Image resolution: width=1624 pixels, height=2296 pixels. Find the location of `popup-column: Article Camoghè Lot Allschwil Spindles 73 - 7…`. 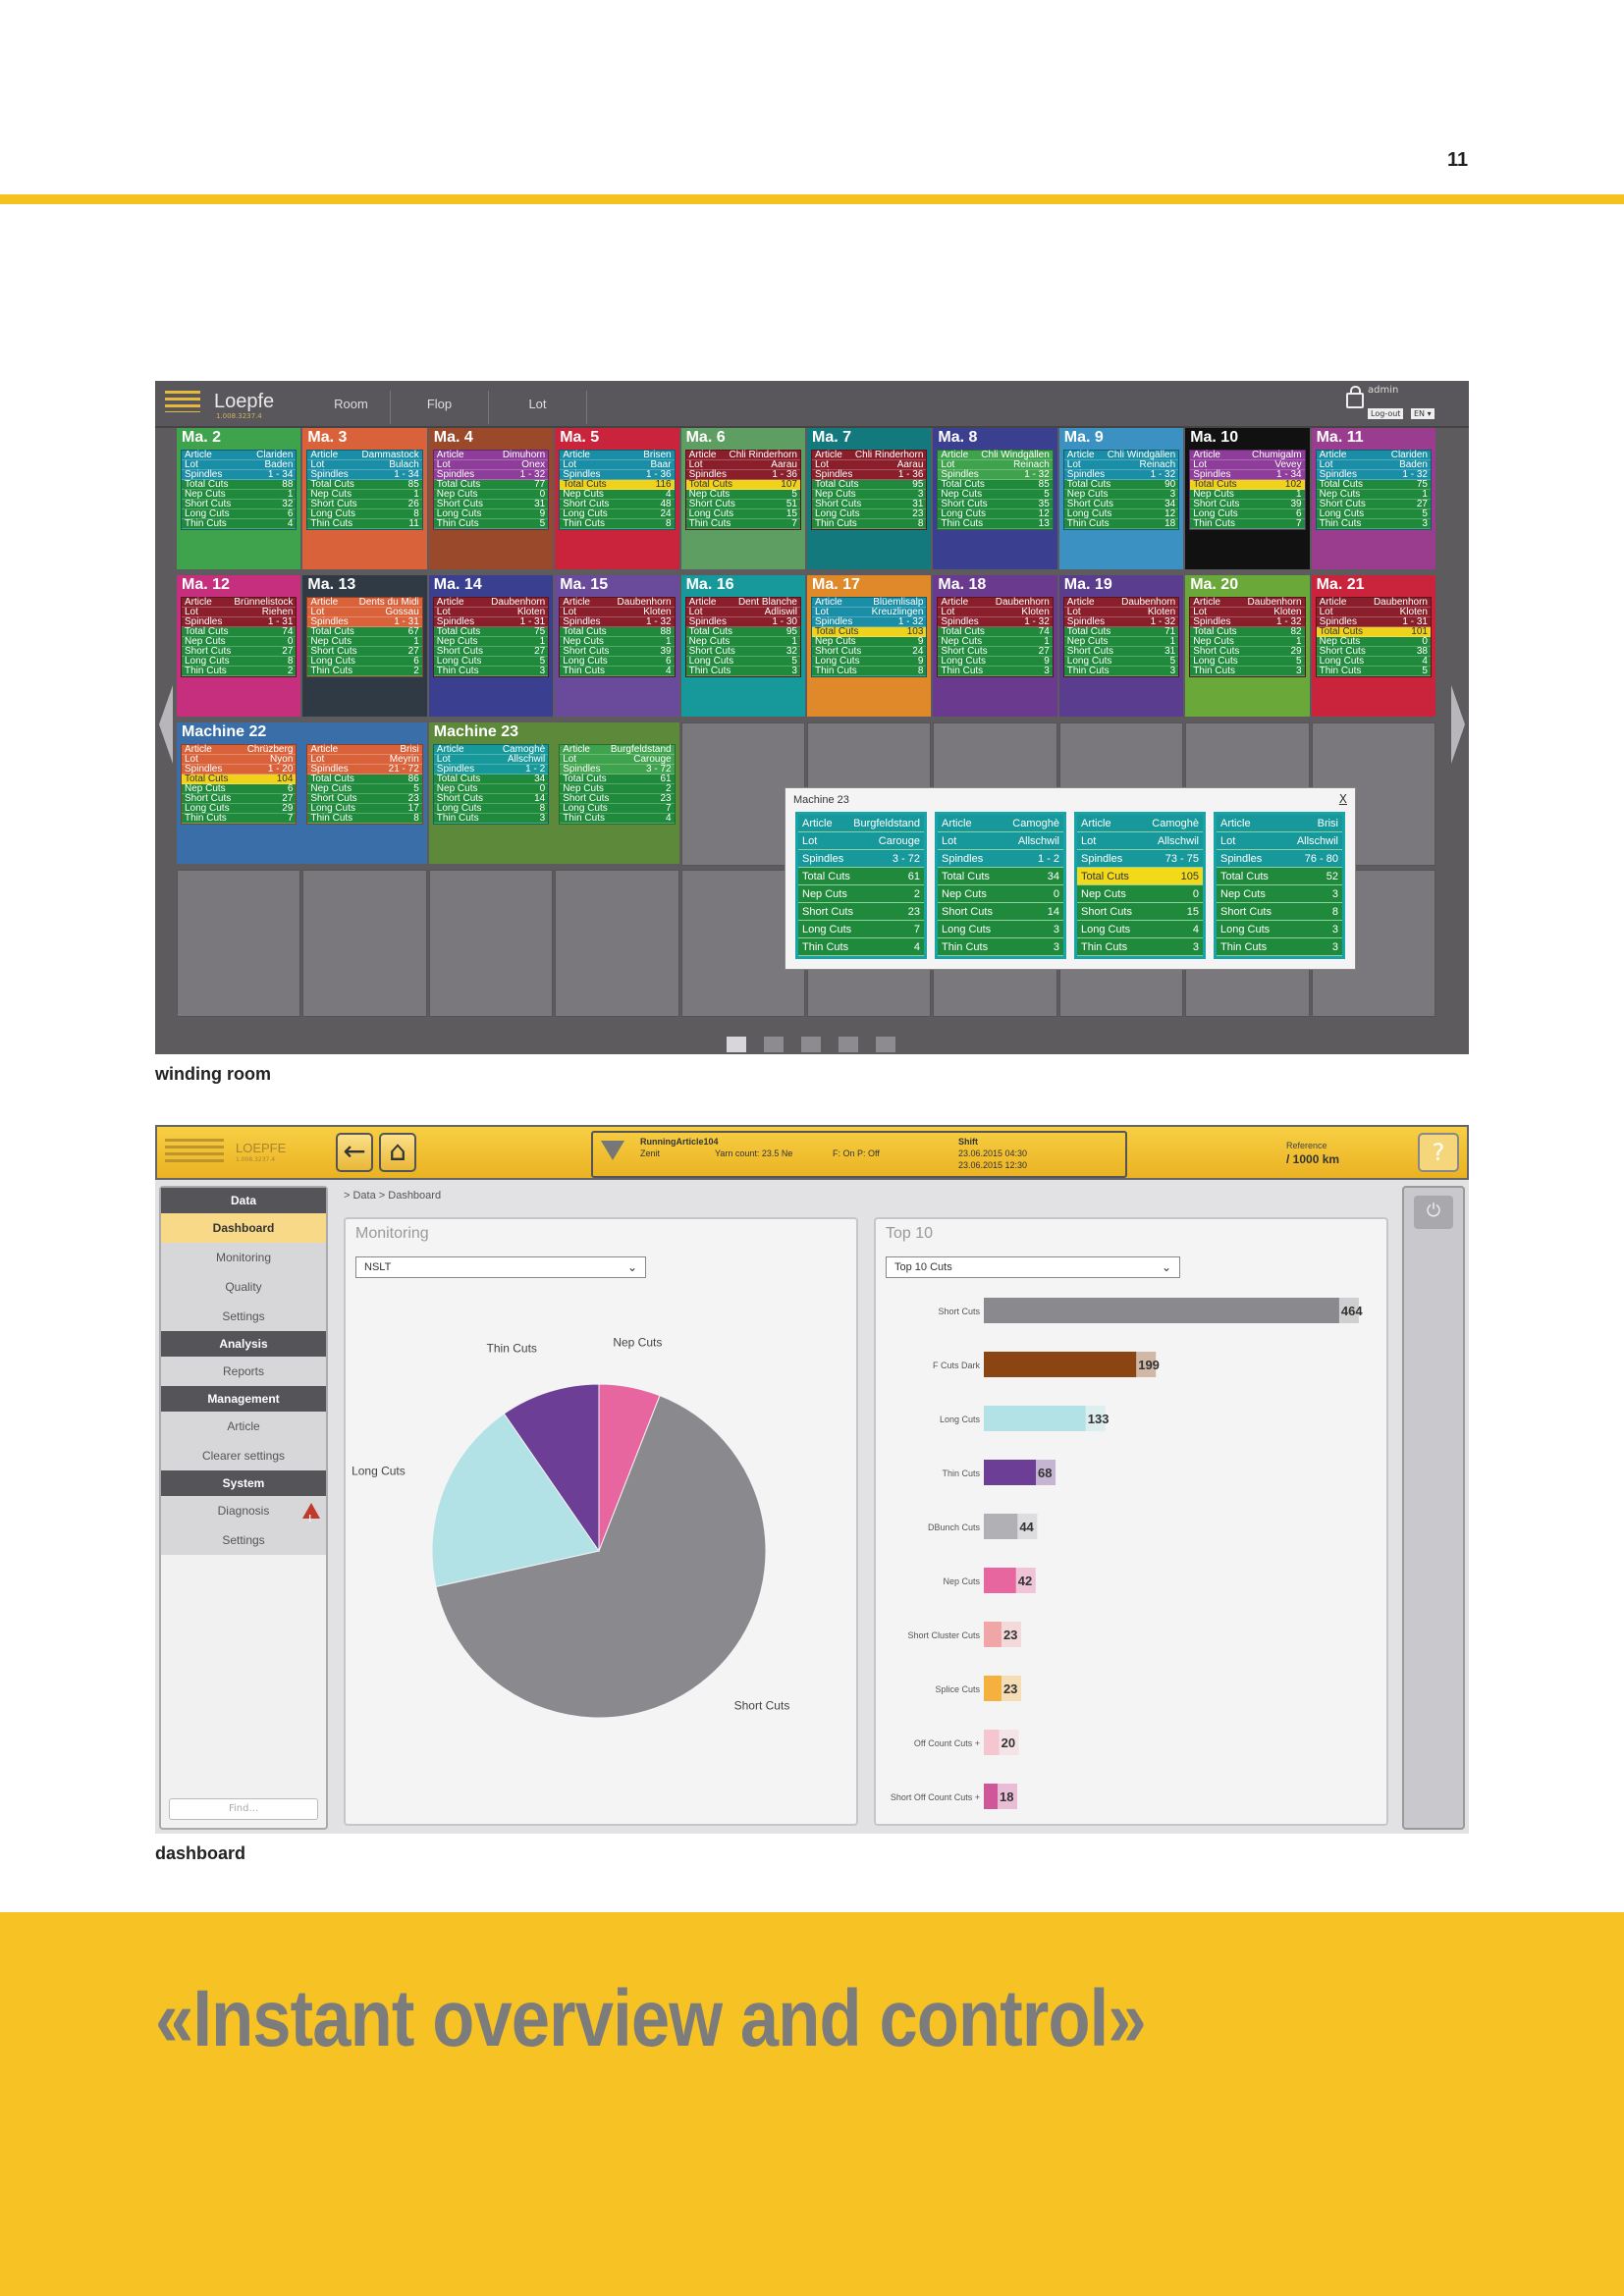

popup-column: Article Camoghè Lot Allschwil Spindles 73 - 7… is located at coordinates (1140, 885).